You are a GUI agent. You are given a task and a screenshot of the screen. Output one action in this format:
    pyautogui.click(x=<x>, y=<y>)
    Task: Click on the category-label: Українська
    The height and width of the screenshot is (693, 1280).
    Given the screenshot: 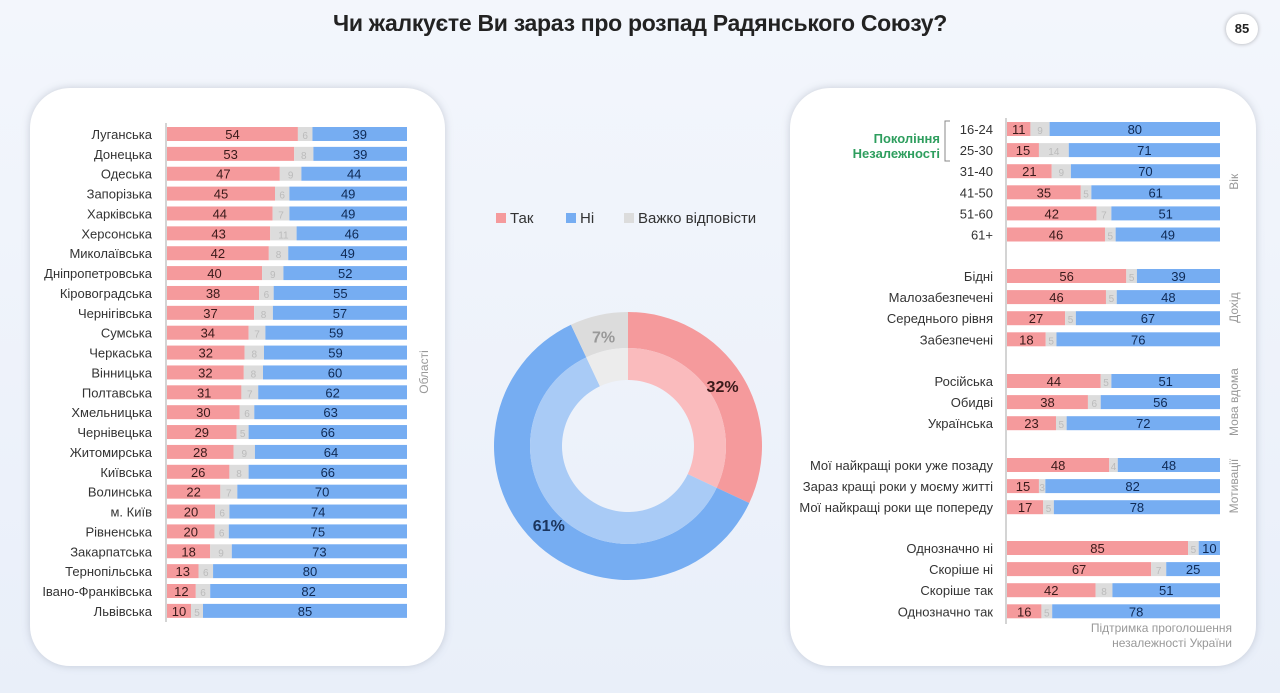 What is the action you would take?
    pyautogui.click(x=961, y=423)
    